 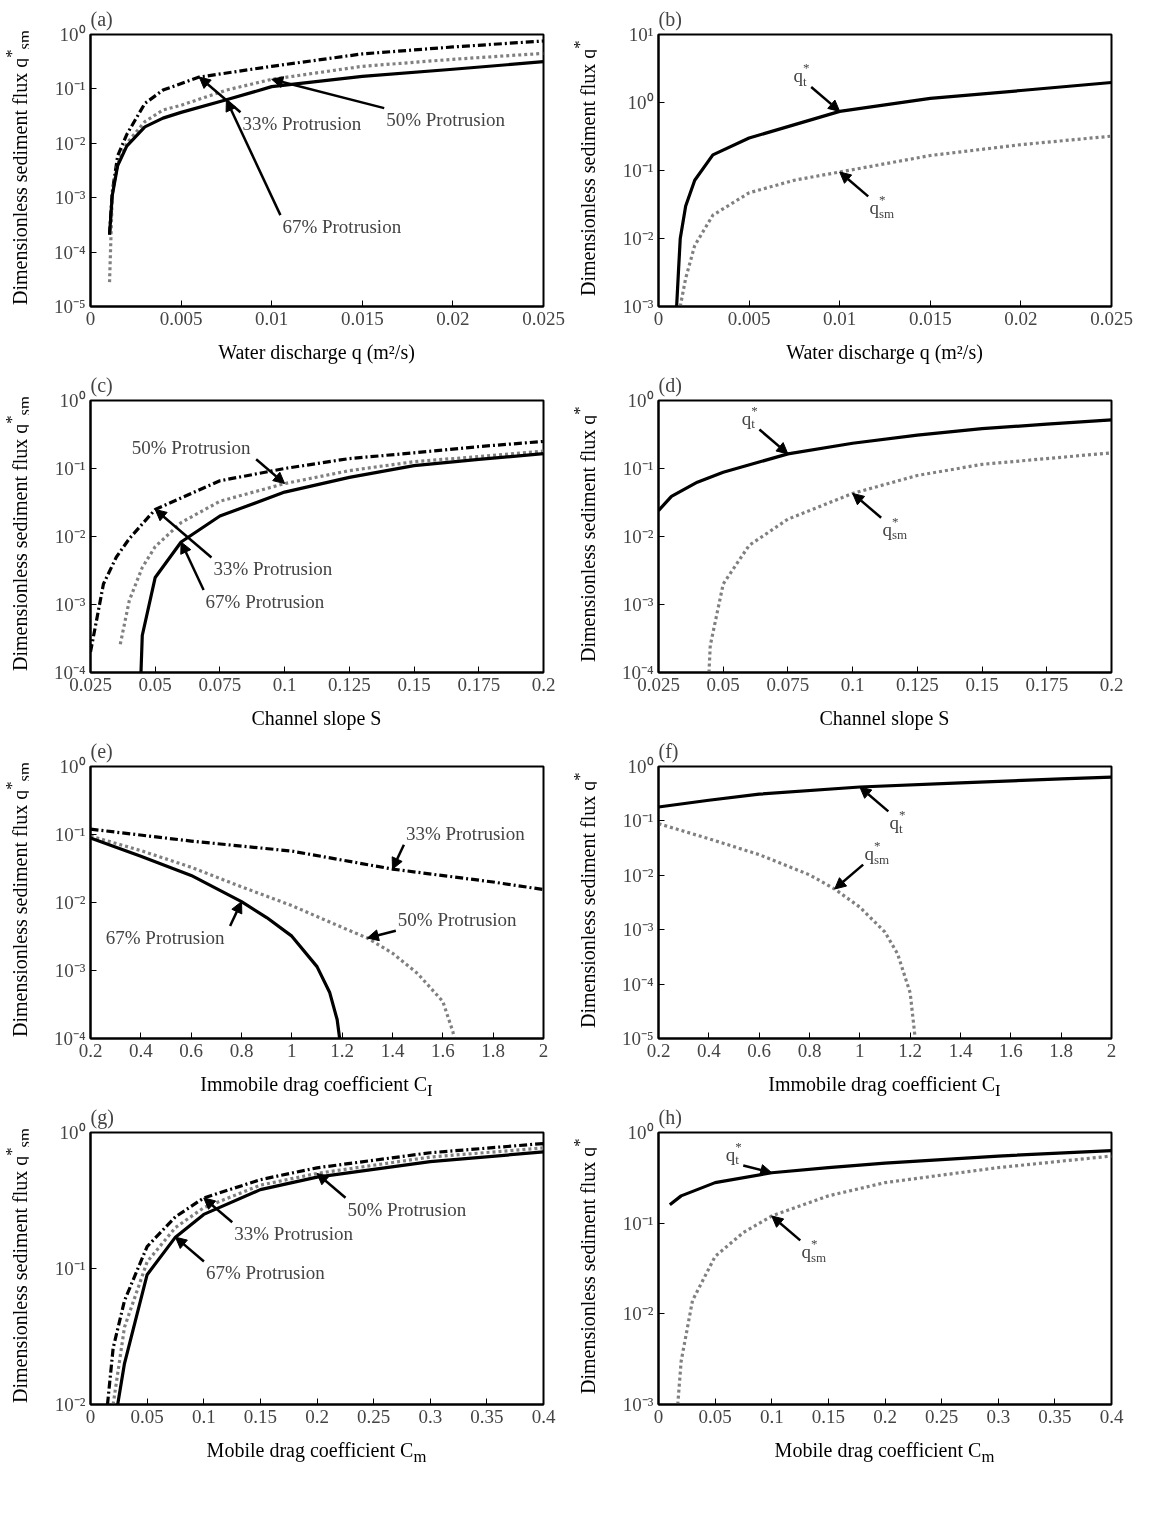 I want to click on chart-title: (d), so click(x=670, y=385).